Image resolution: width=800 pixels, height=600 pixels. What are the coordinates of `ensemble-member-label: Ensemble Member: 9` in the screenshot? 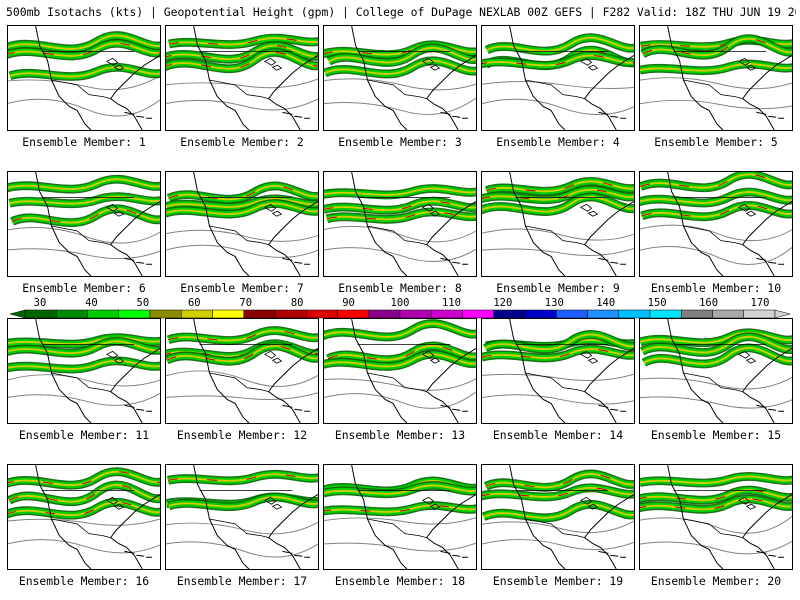 It's located at (558, 288).